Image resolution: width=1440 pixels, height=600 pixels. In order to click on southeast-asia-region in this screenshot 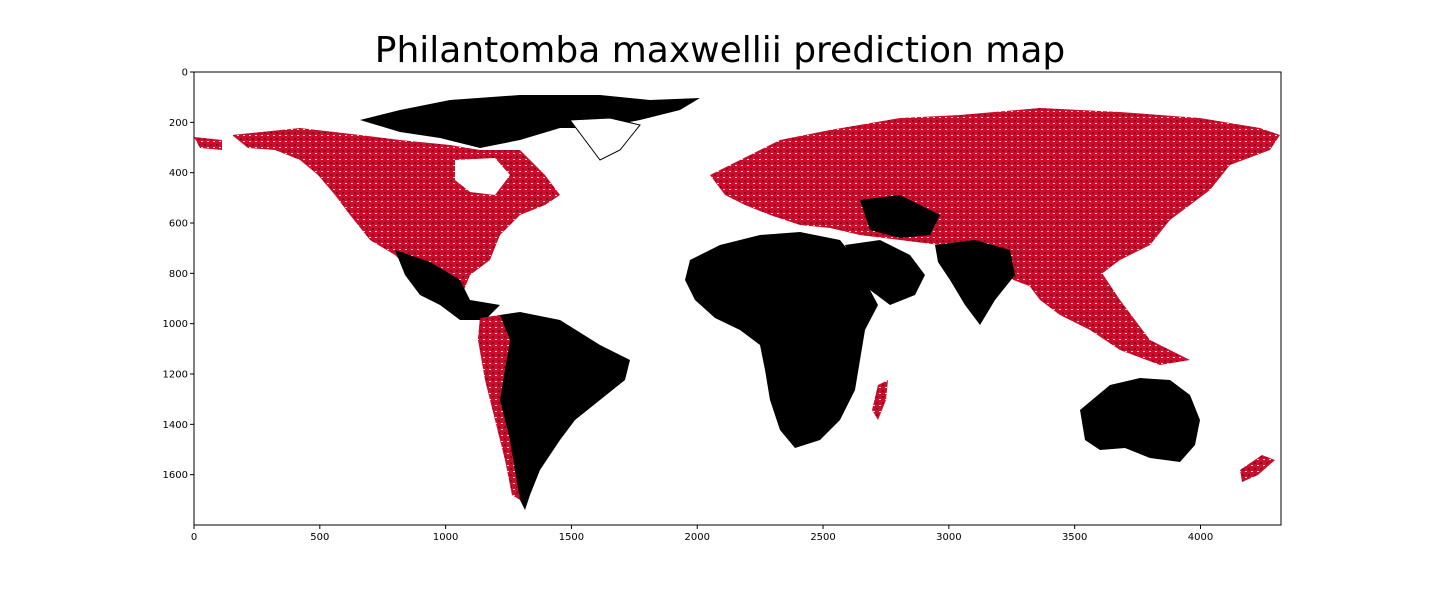, I will do `click(1105, 310)`.